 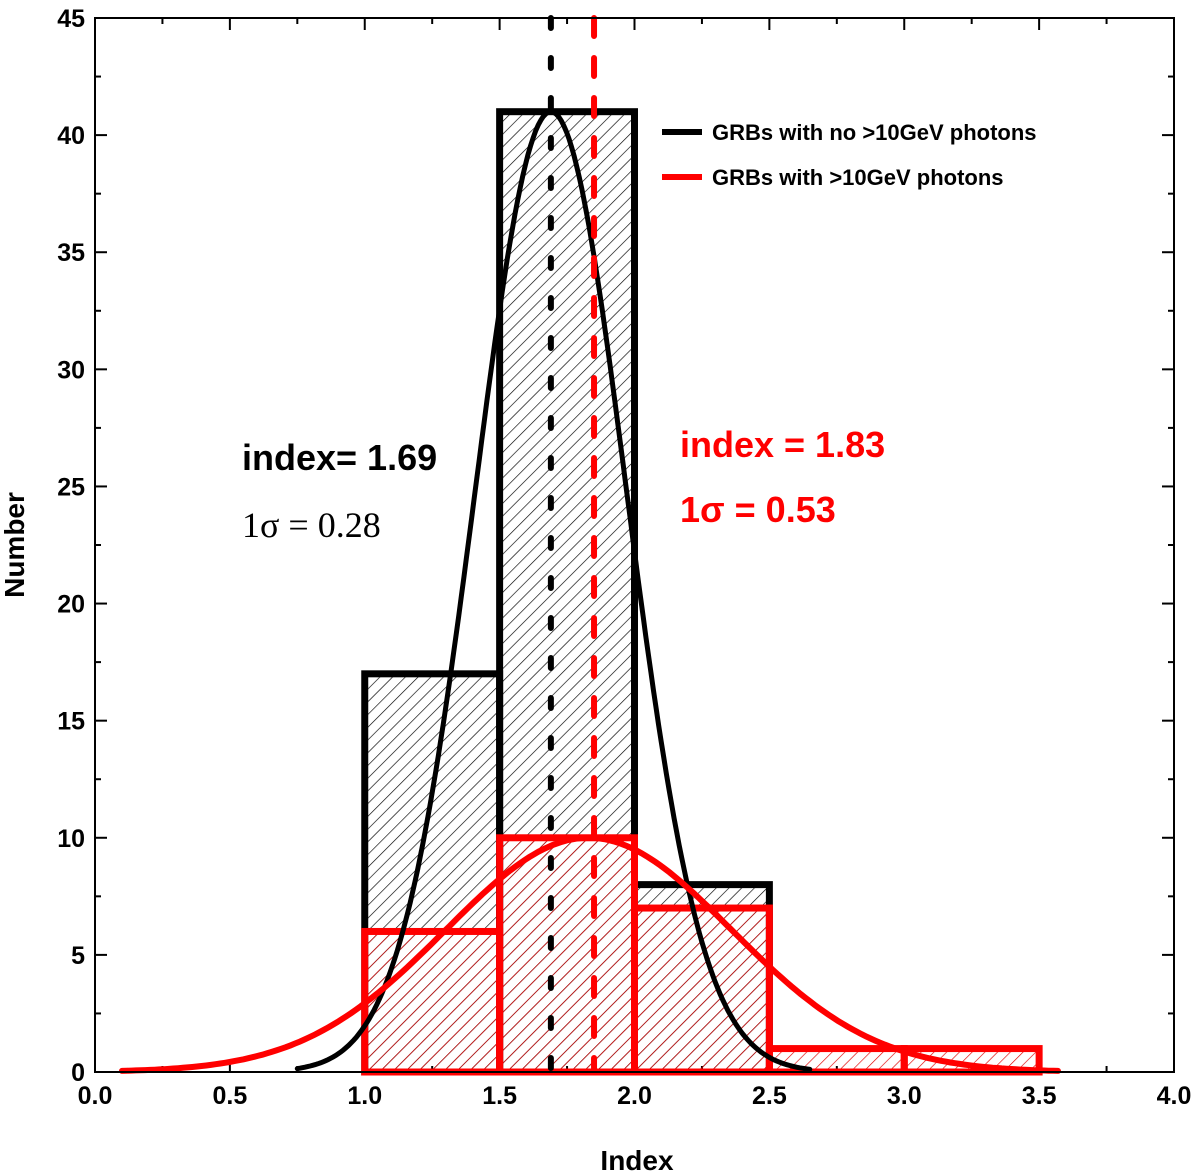 What do you see at coordinates (71, 839) in the screenshot?
I see `y-tick-label: 10` at bounding box center [71, 839].